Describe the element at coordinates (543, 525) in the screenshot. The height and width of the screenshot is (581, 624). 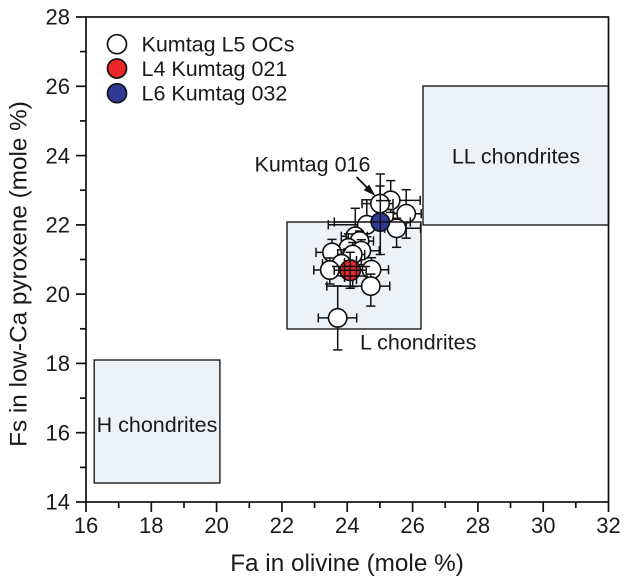
I see `svg-text: 30` at that location.